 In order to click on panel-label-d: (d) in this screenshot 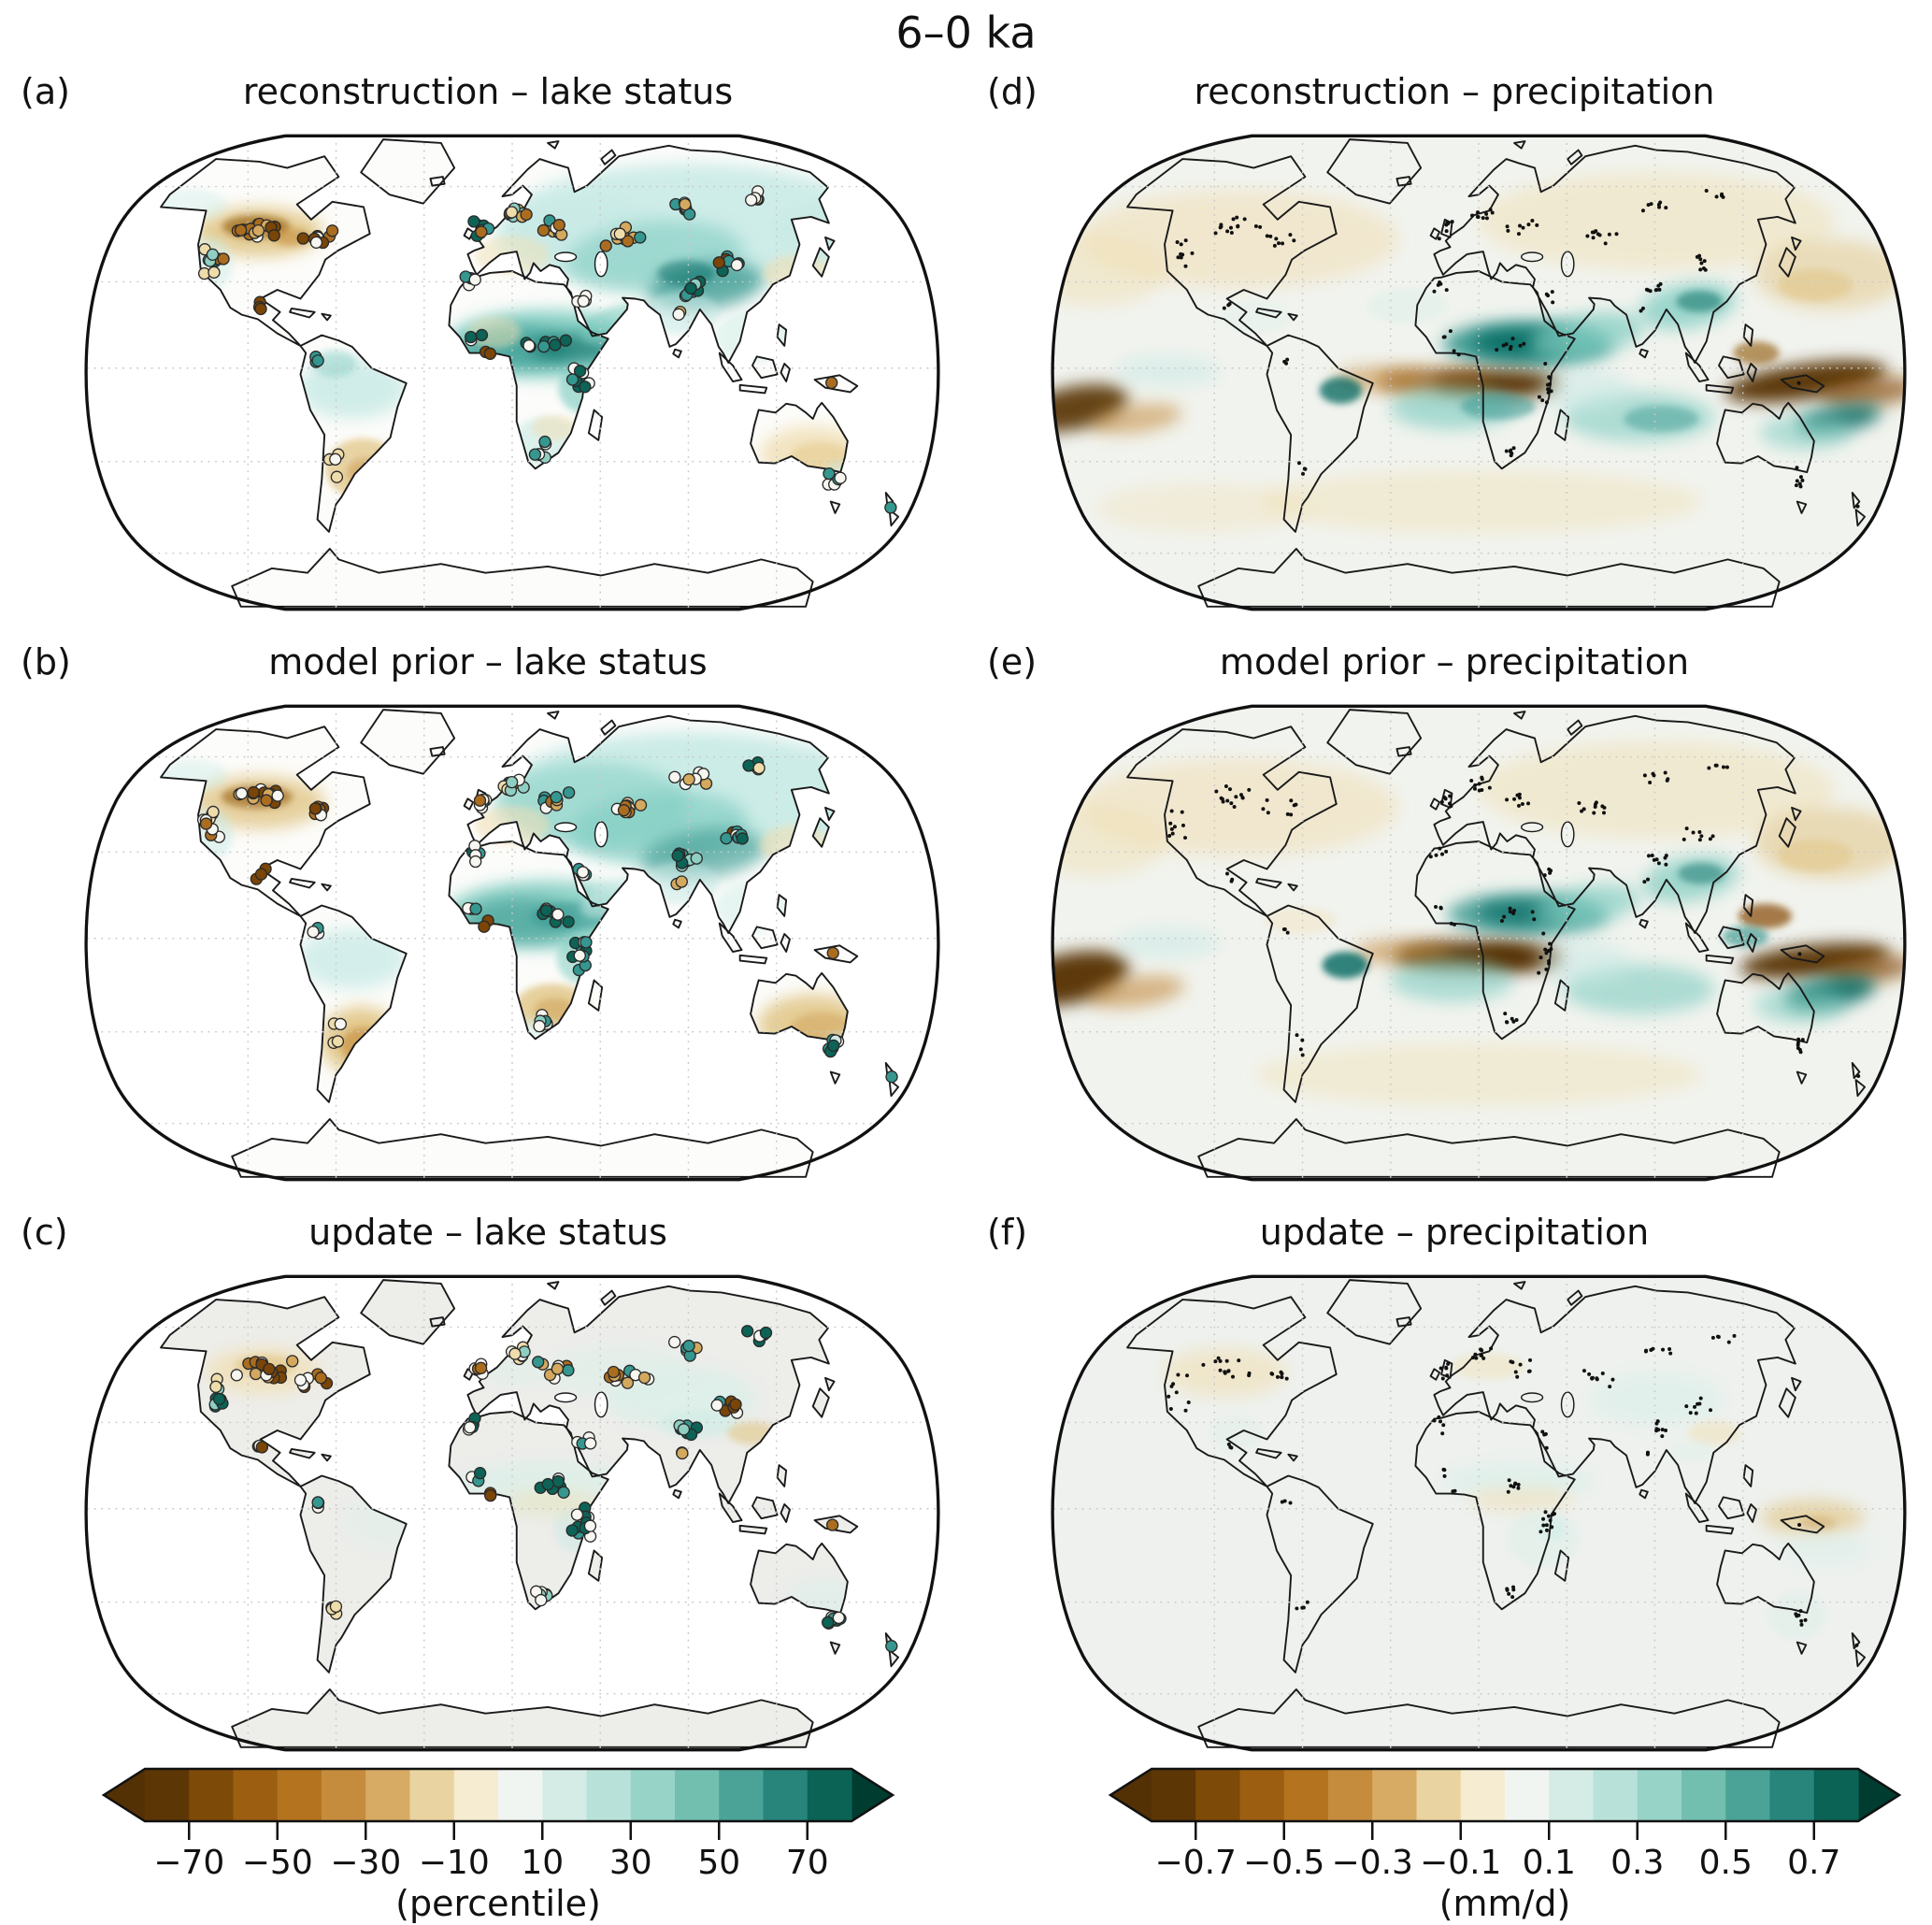, I will do `click(1013, 91)`.